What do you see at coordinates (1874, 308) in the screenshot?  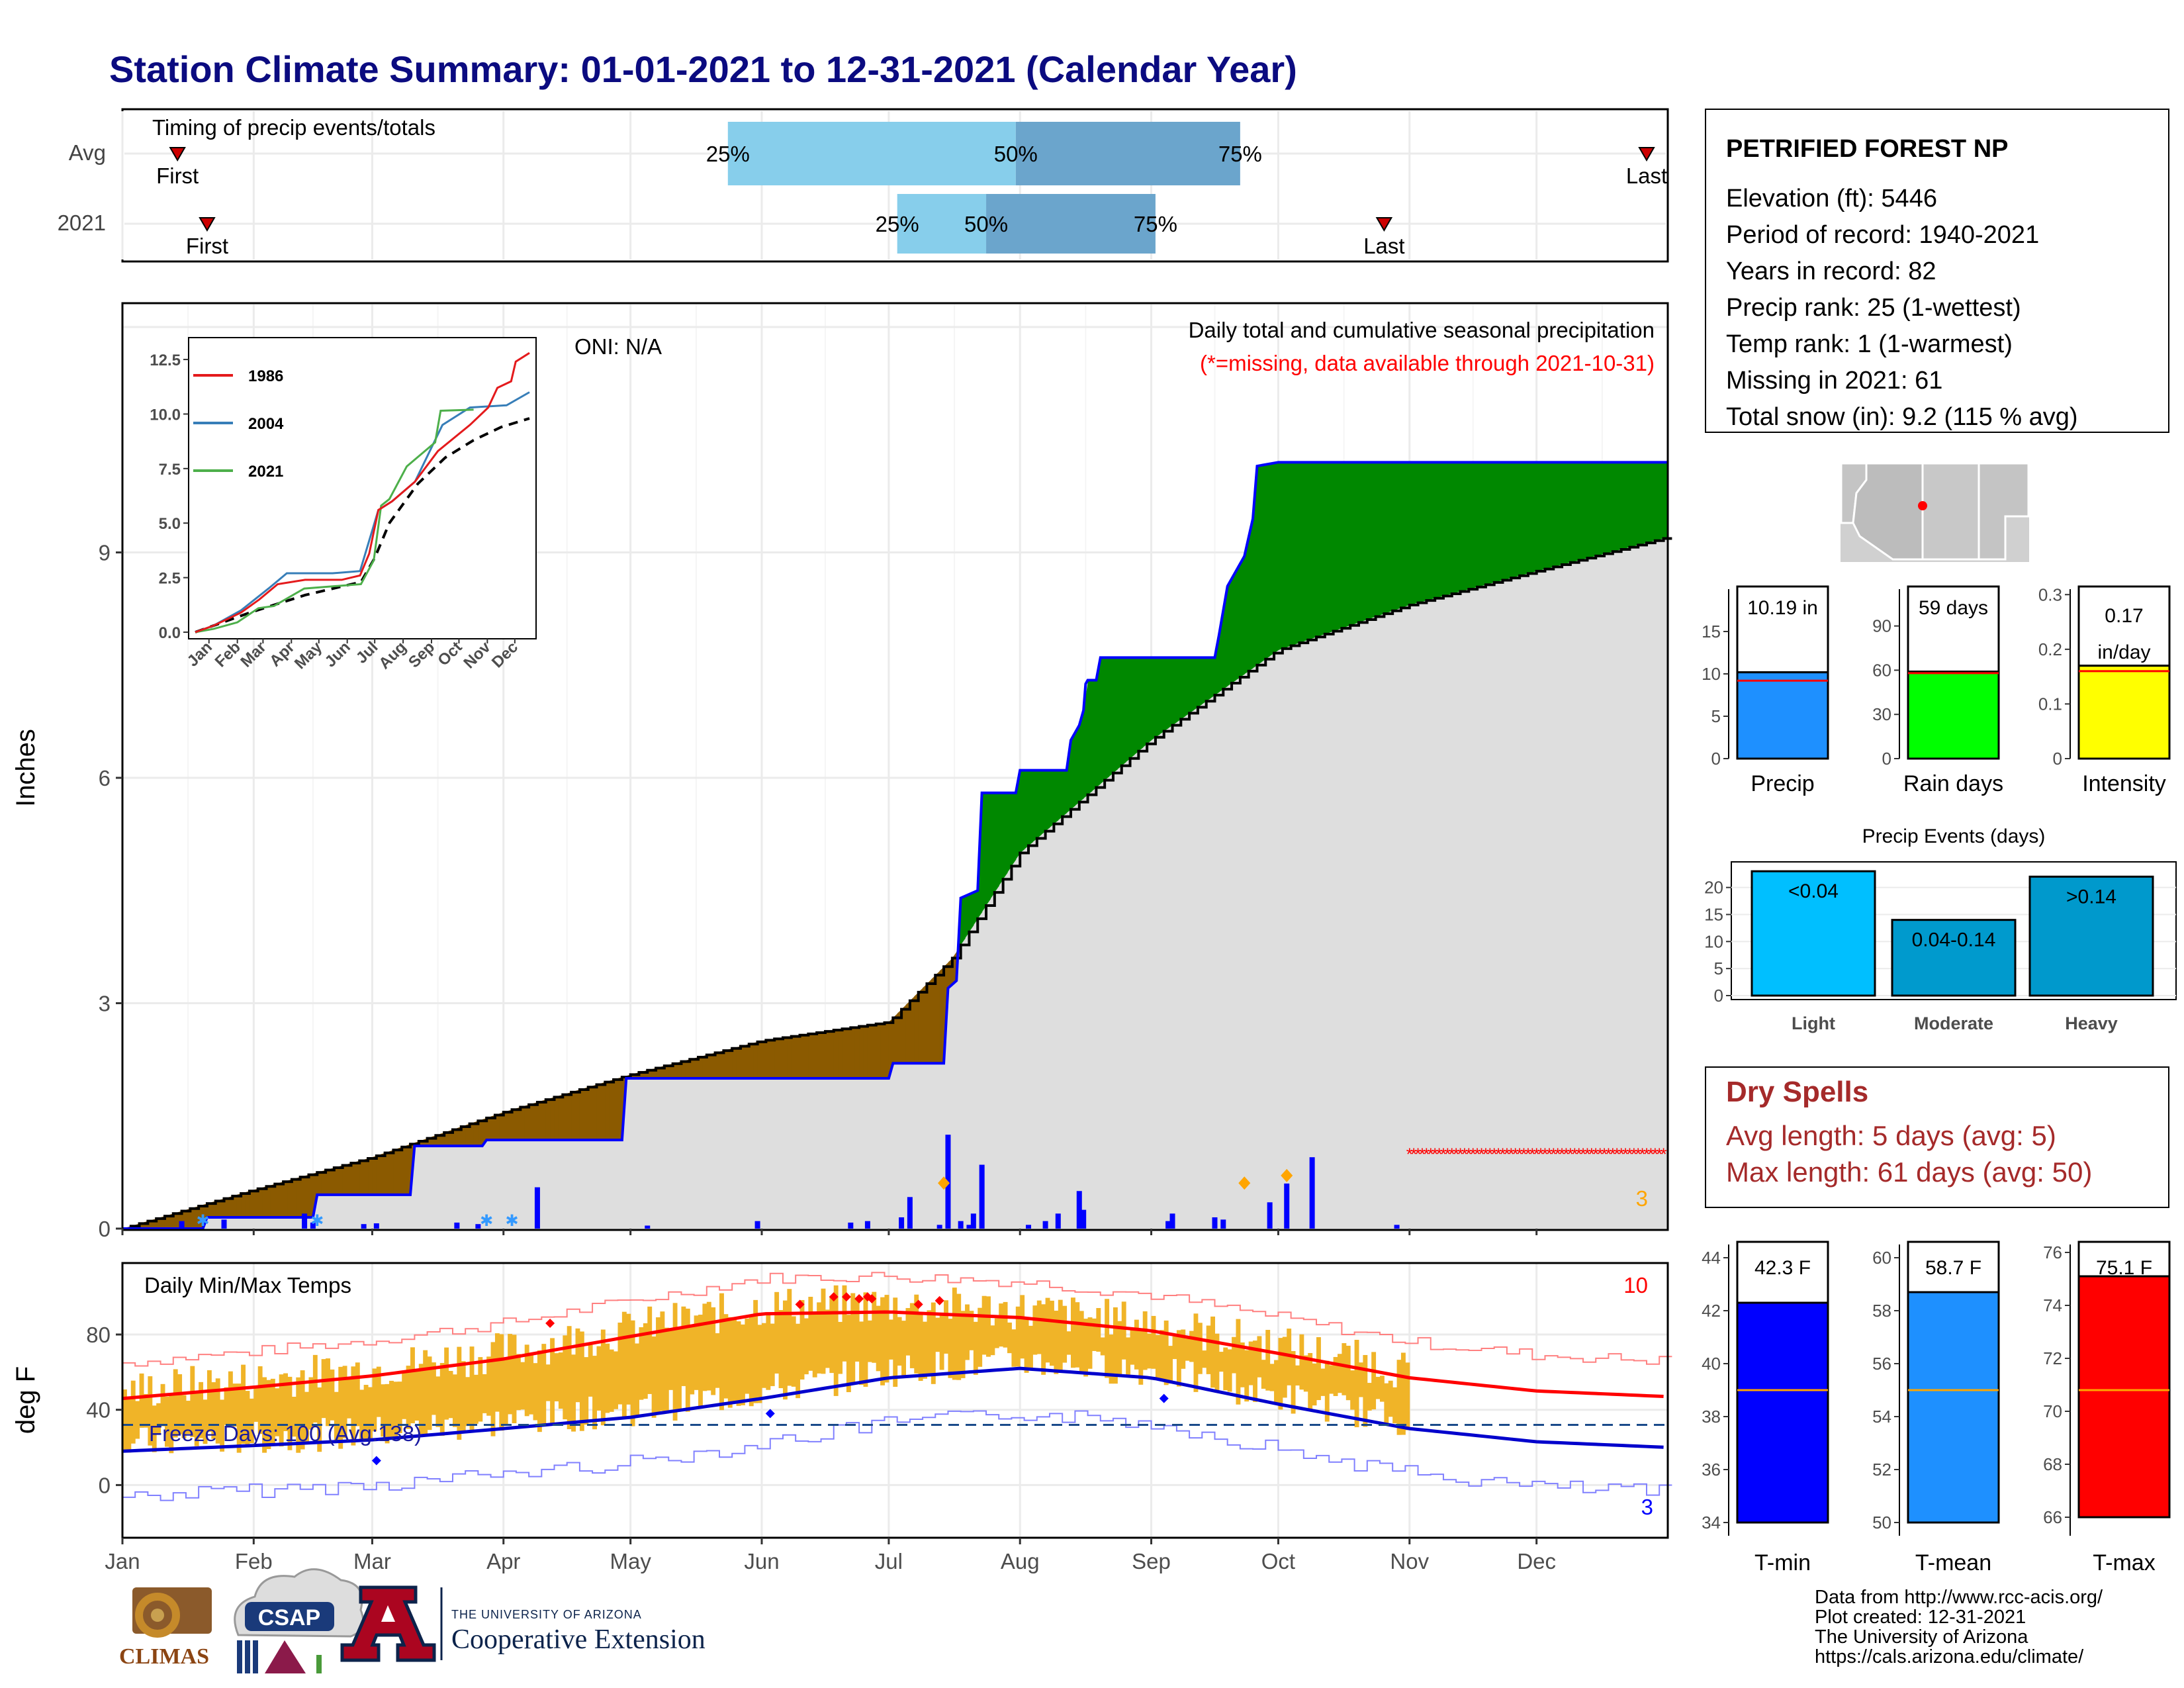 I see `station-line: Precip rank: 25 (1-wettest)` at bounding box center [1874, 308].